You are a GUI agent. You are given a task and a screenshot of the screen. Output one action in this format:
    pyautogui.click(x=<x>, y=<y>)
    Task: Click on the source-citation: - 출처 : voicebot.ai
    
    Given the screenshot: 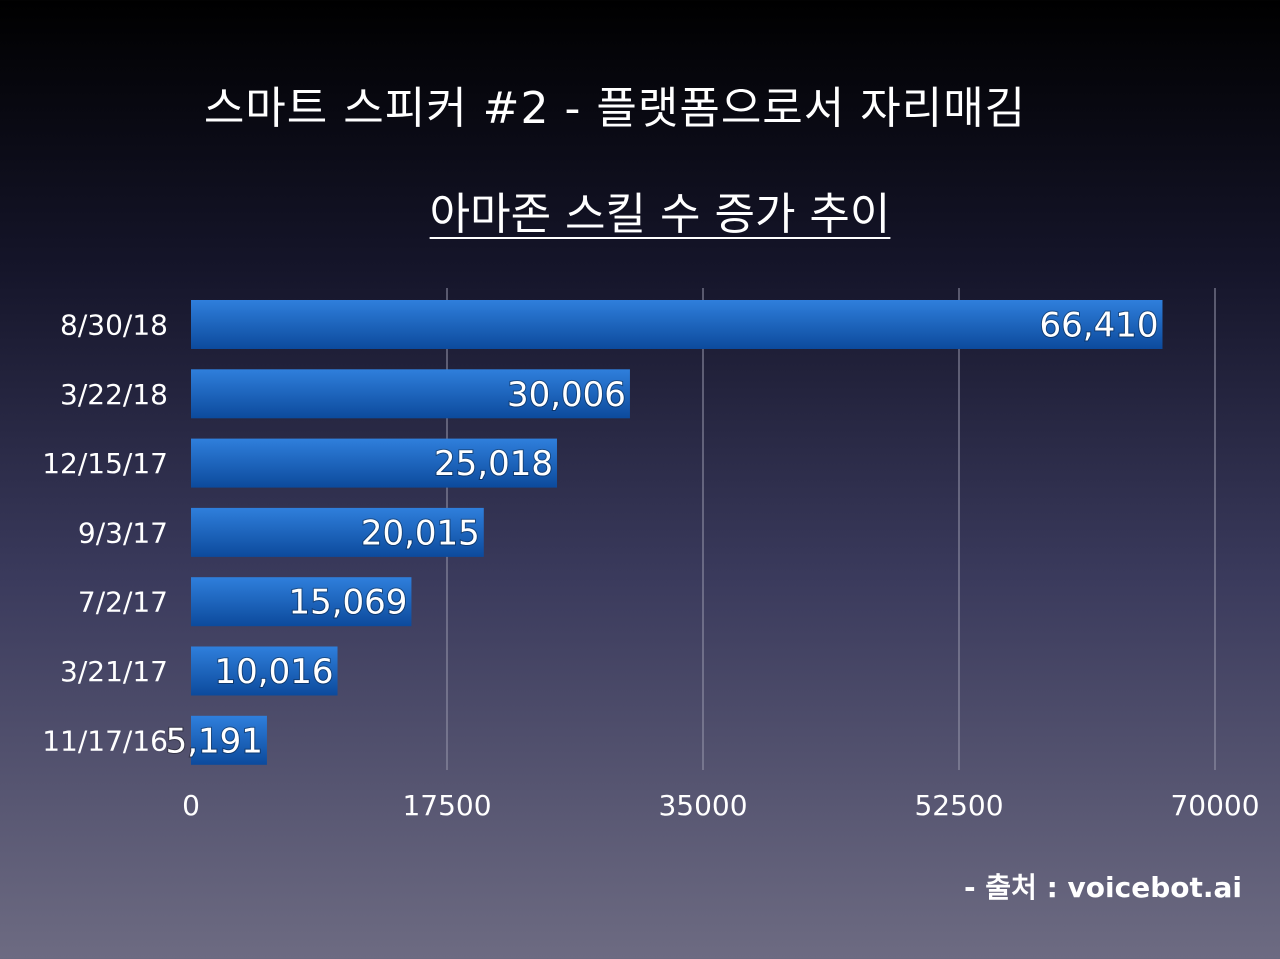 What is the action you would take?
    pyautogui.click(x=1102, y=887)
    